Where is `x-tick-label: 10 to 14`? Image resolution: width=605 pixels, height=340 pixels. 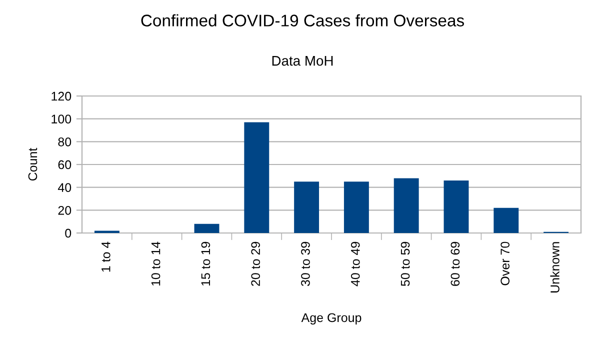 x-tick-label: 10 to 14 is located at coordinates (155, 264).